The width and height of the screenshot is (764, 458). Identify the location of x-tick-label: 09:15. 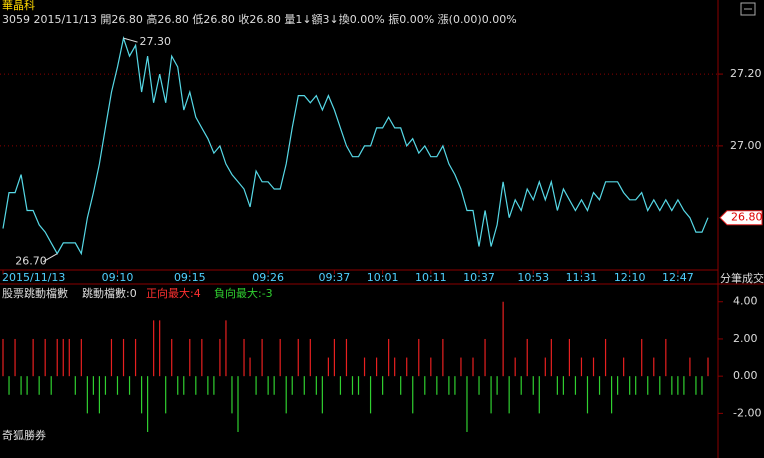
(190, 277).